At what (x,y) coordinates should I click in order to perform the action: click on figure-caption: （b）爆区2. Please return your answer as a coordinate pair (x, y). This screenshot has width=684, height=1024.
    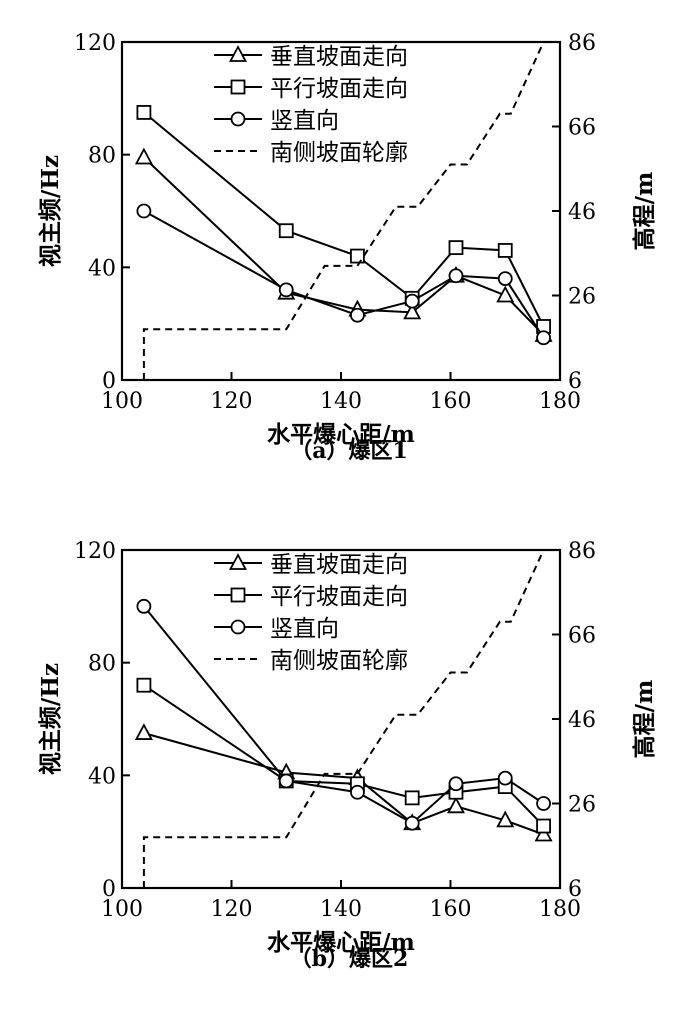
    Looking at the image, I should click on (349, 959).